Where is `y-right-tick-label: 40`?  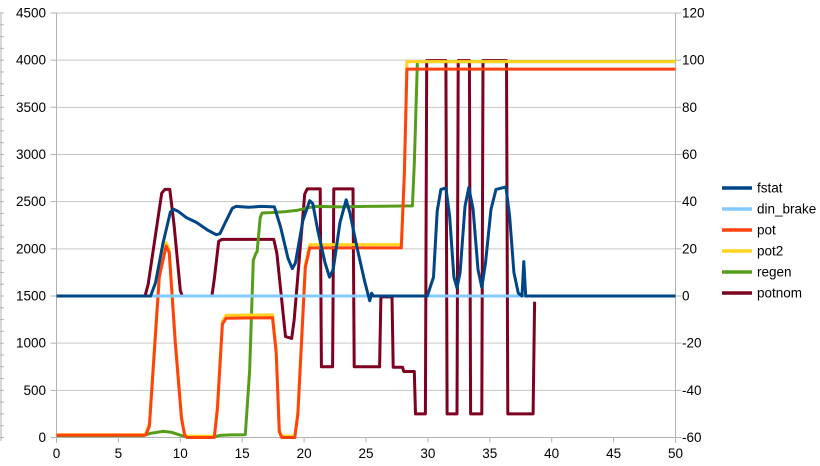 y-right-tick-label: 40 is located at coordinates (689, 201).